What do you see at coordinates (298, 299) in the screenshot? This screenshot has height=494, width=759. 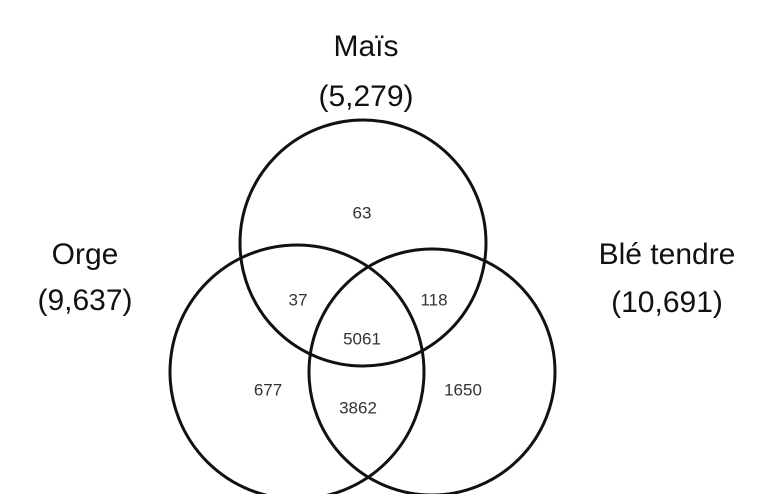 I see `region-count: 37` at bounding box center [298, 299].